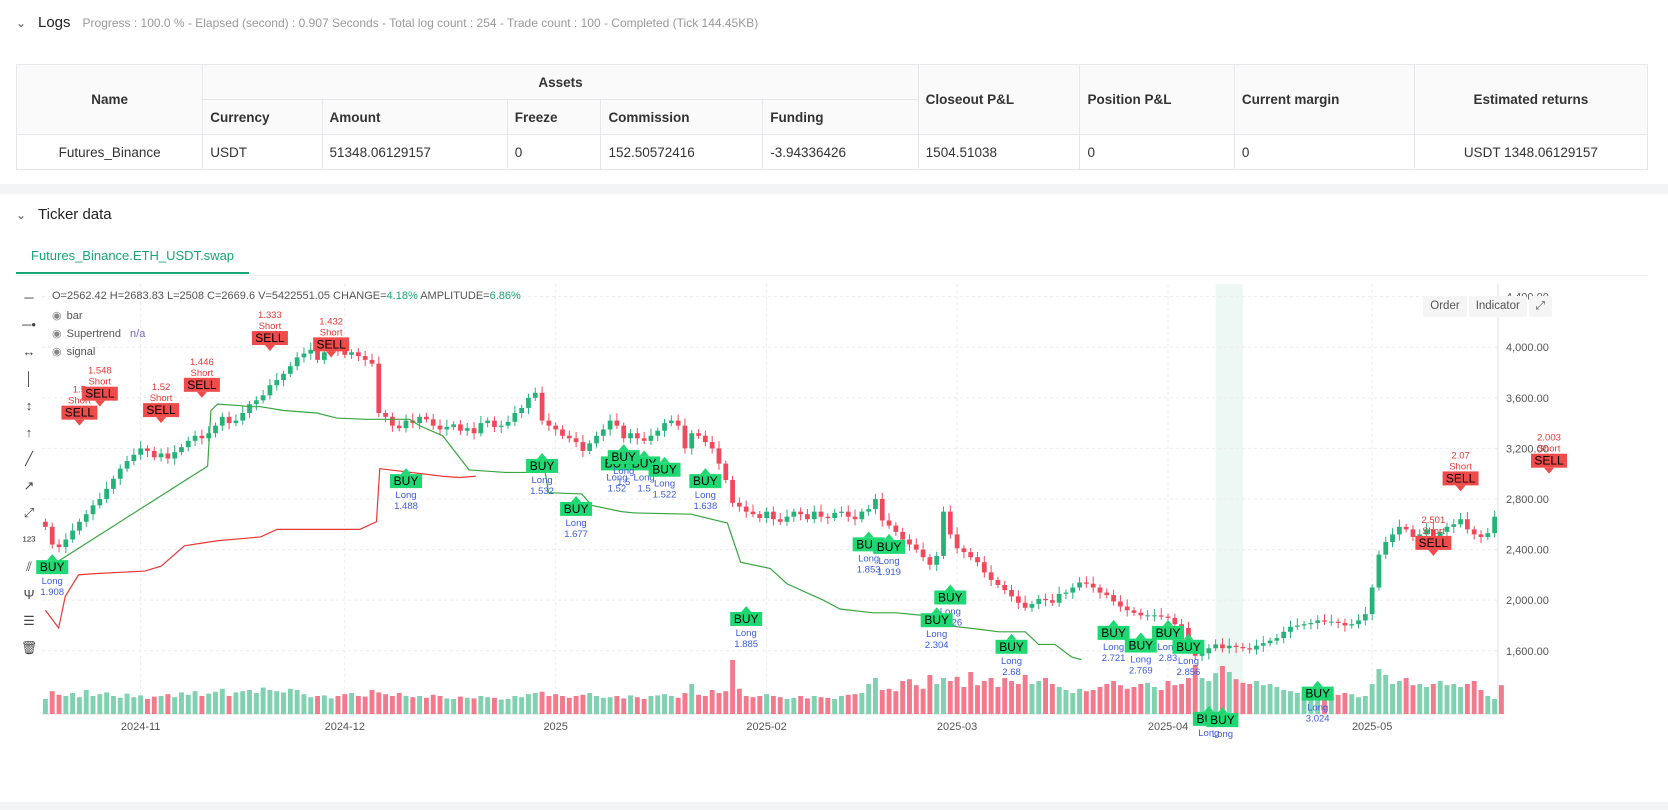  What do you see at coordinates (29, 458) in the screenshot?
I see `trend-line-icon: ╱` at bounding box center [29, 458].